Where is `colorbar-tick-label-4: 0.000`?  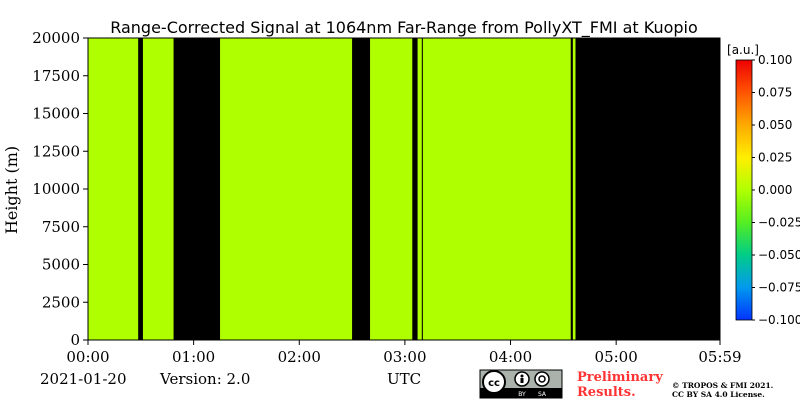 colorbar-tick-label-4: 0.000 is located at coordinates (775, 190).